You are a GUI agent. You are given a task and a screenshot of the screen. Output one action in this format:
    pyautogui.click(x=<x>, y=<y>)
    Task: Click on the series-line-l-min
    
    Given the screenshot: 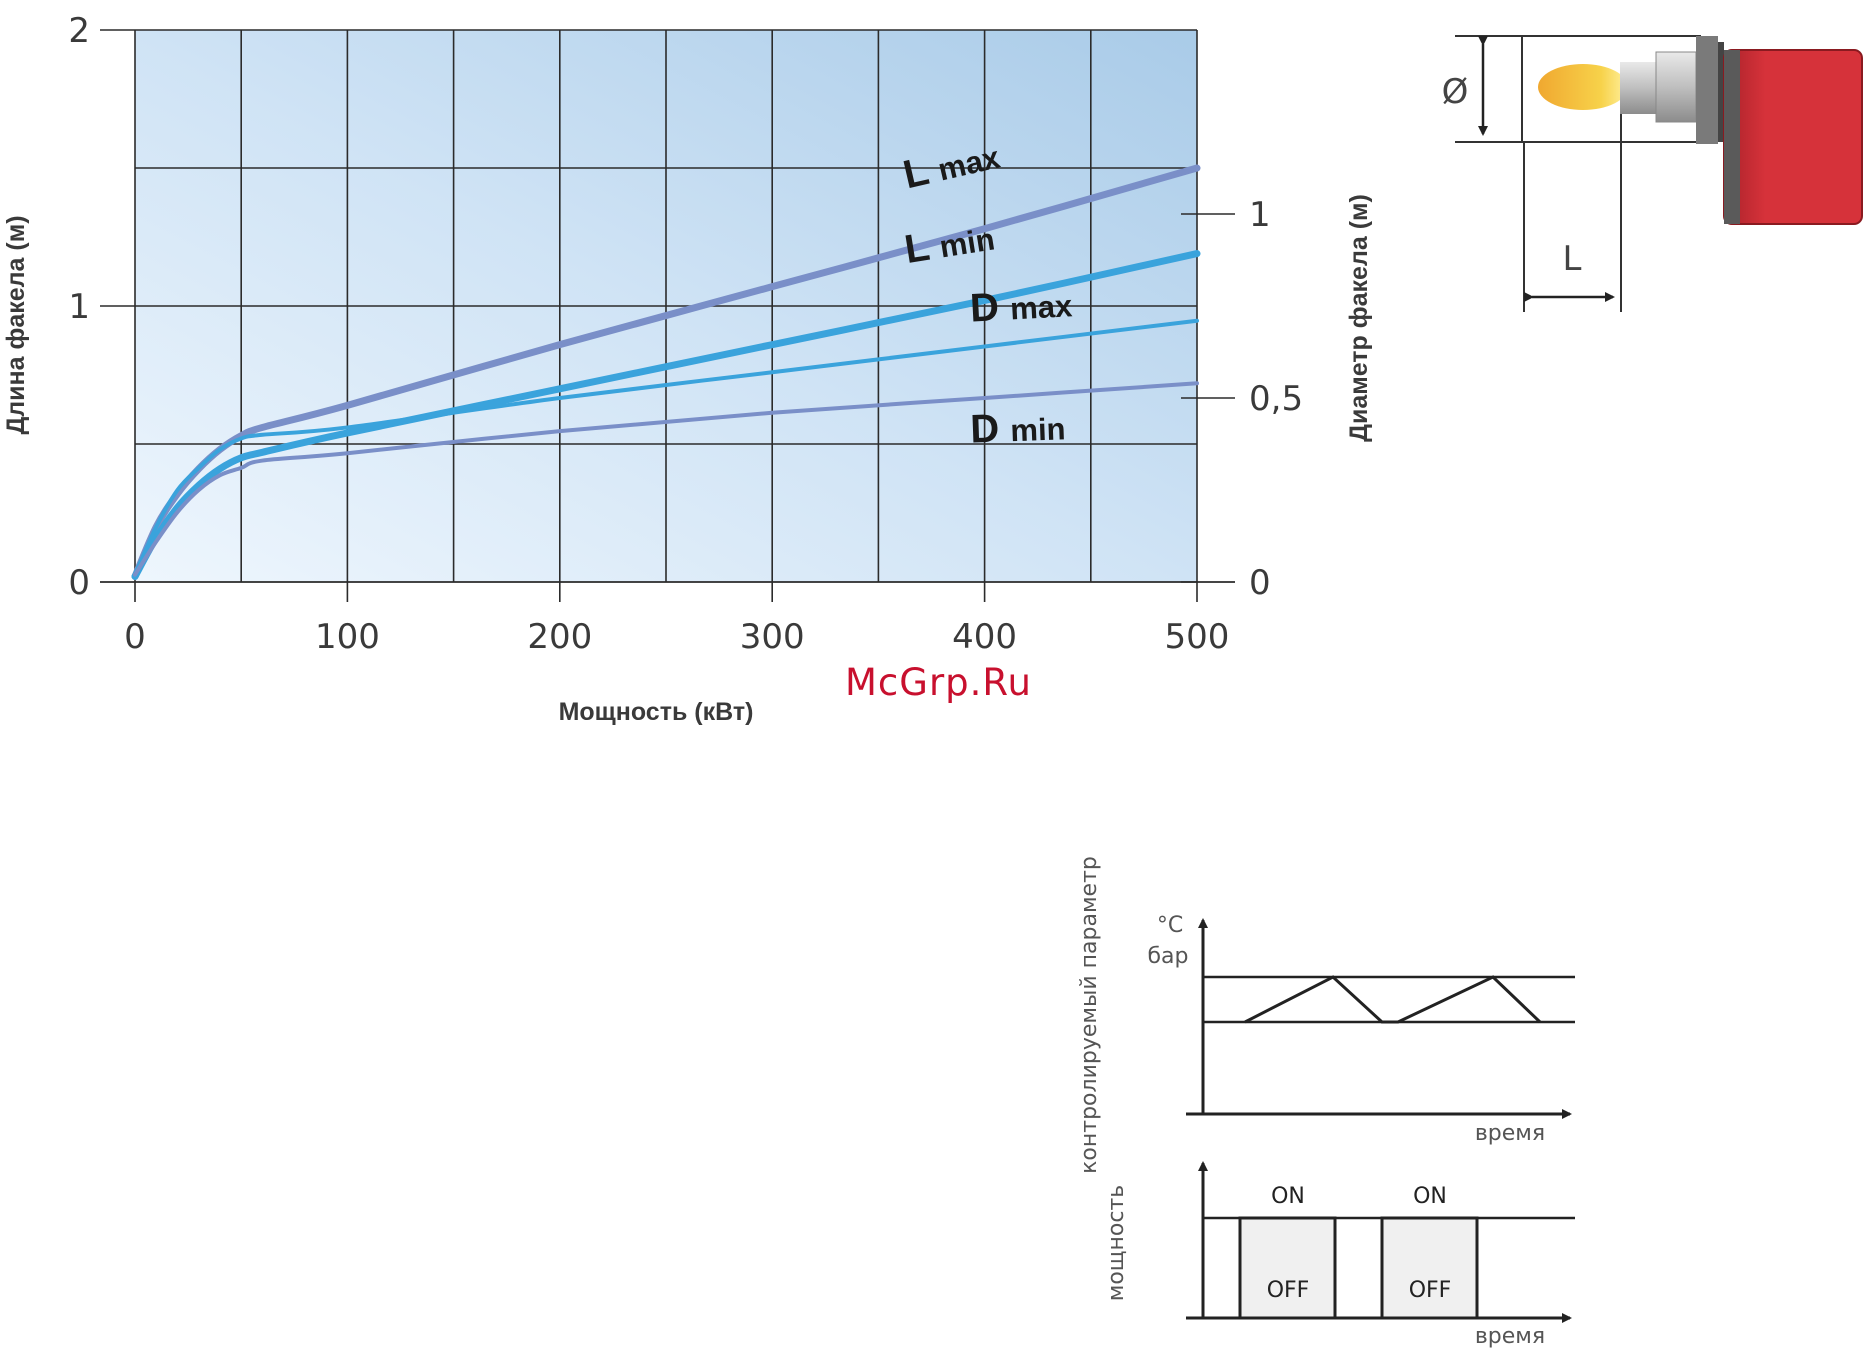 What is the action you would take?
    pyautogui.click(x=666, y=415)
    